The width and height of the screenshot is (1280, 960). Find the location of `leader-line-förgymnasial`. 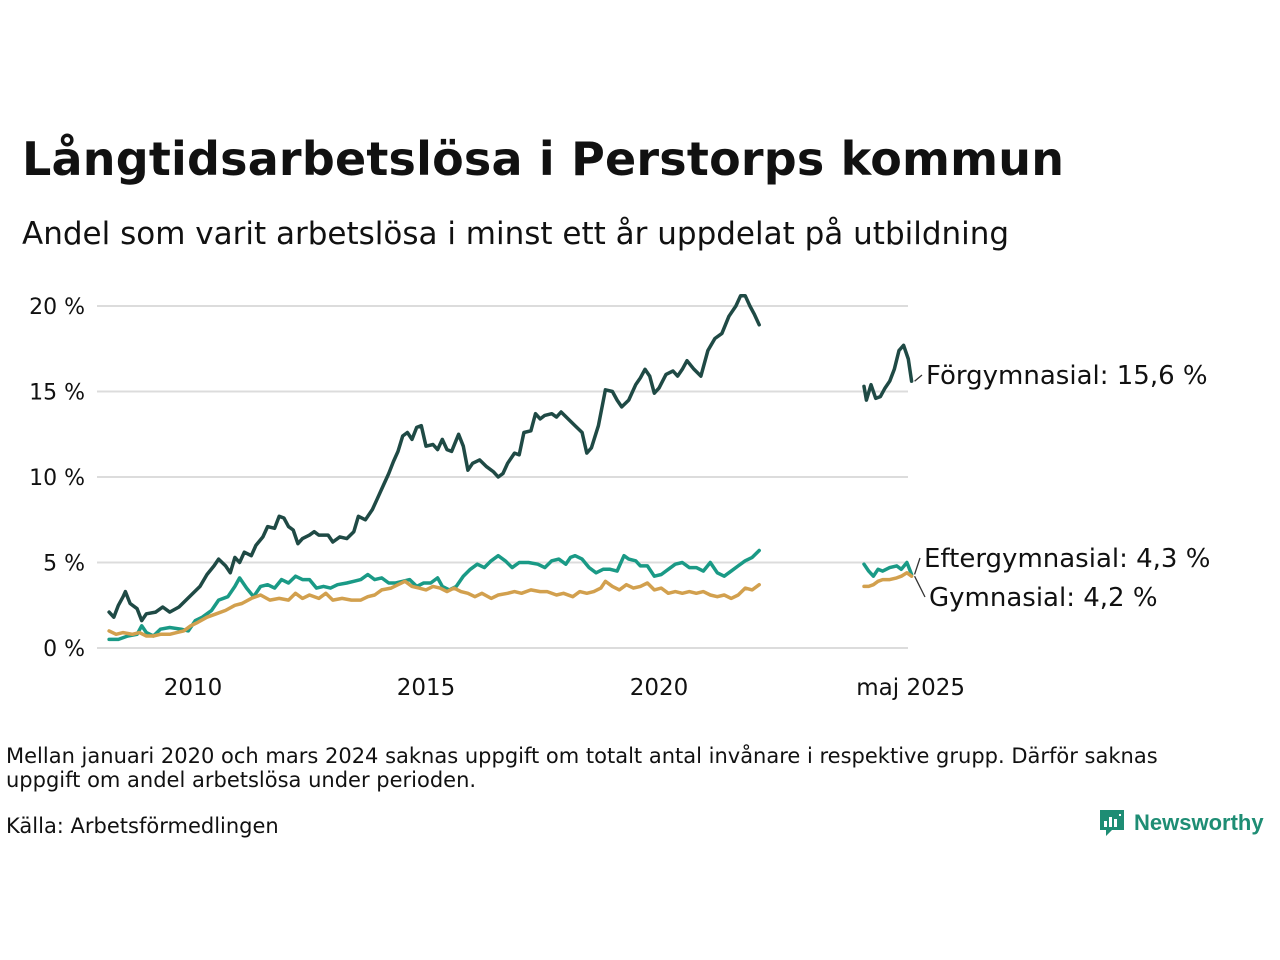

leader-line-förgymnasial is located at coordinates (918, 378).